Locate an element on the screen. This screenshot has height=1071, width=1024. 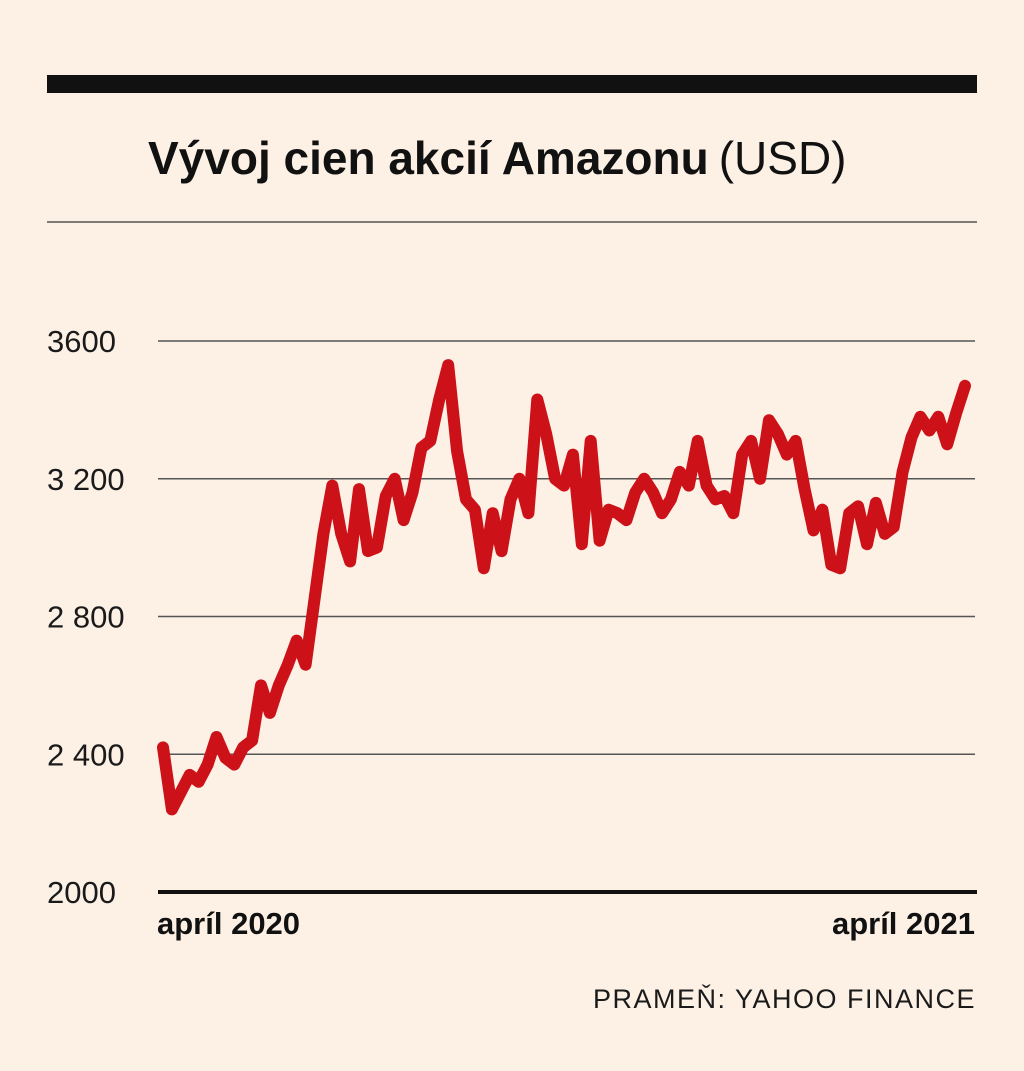
chart-title: Vývoj cien akcií Amazonu (USD) is located at coordinates (497, 158).